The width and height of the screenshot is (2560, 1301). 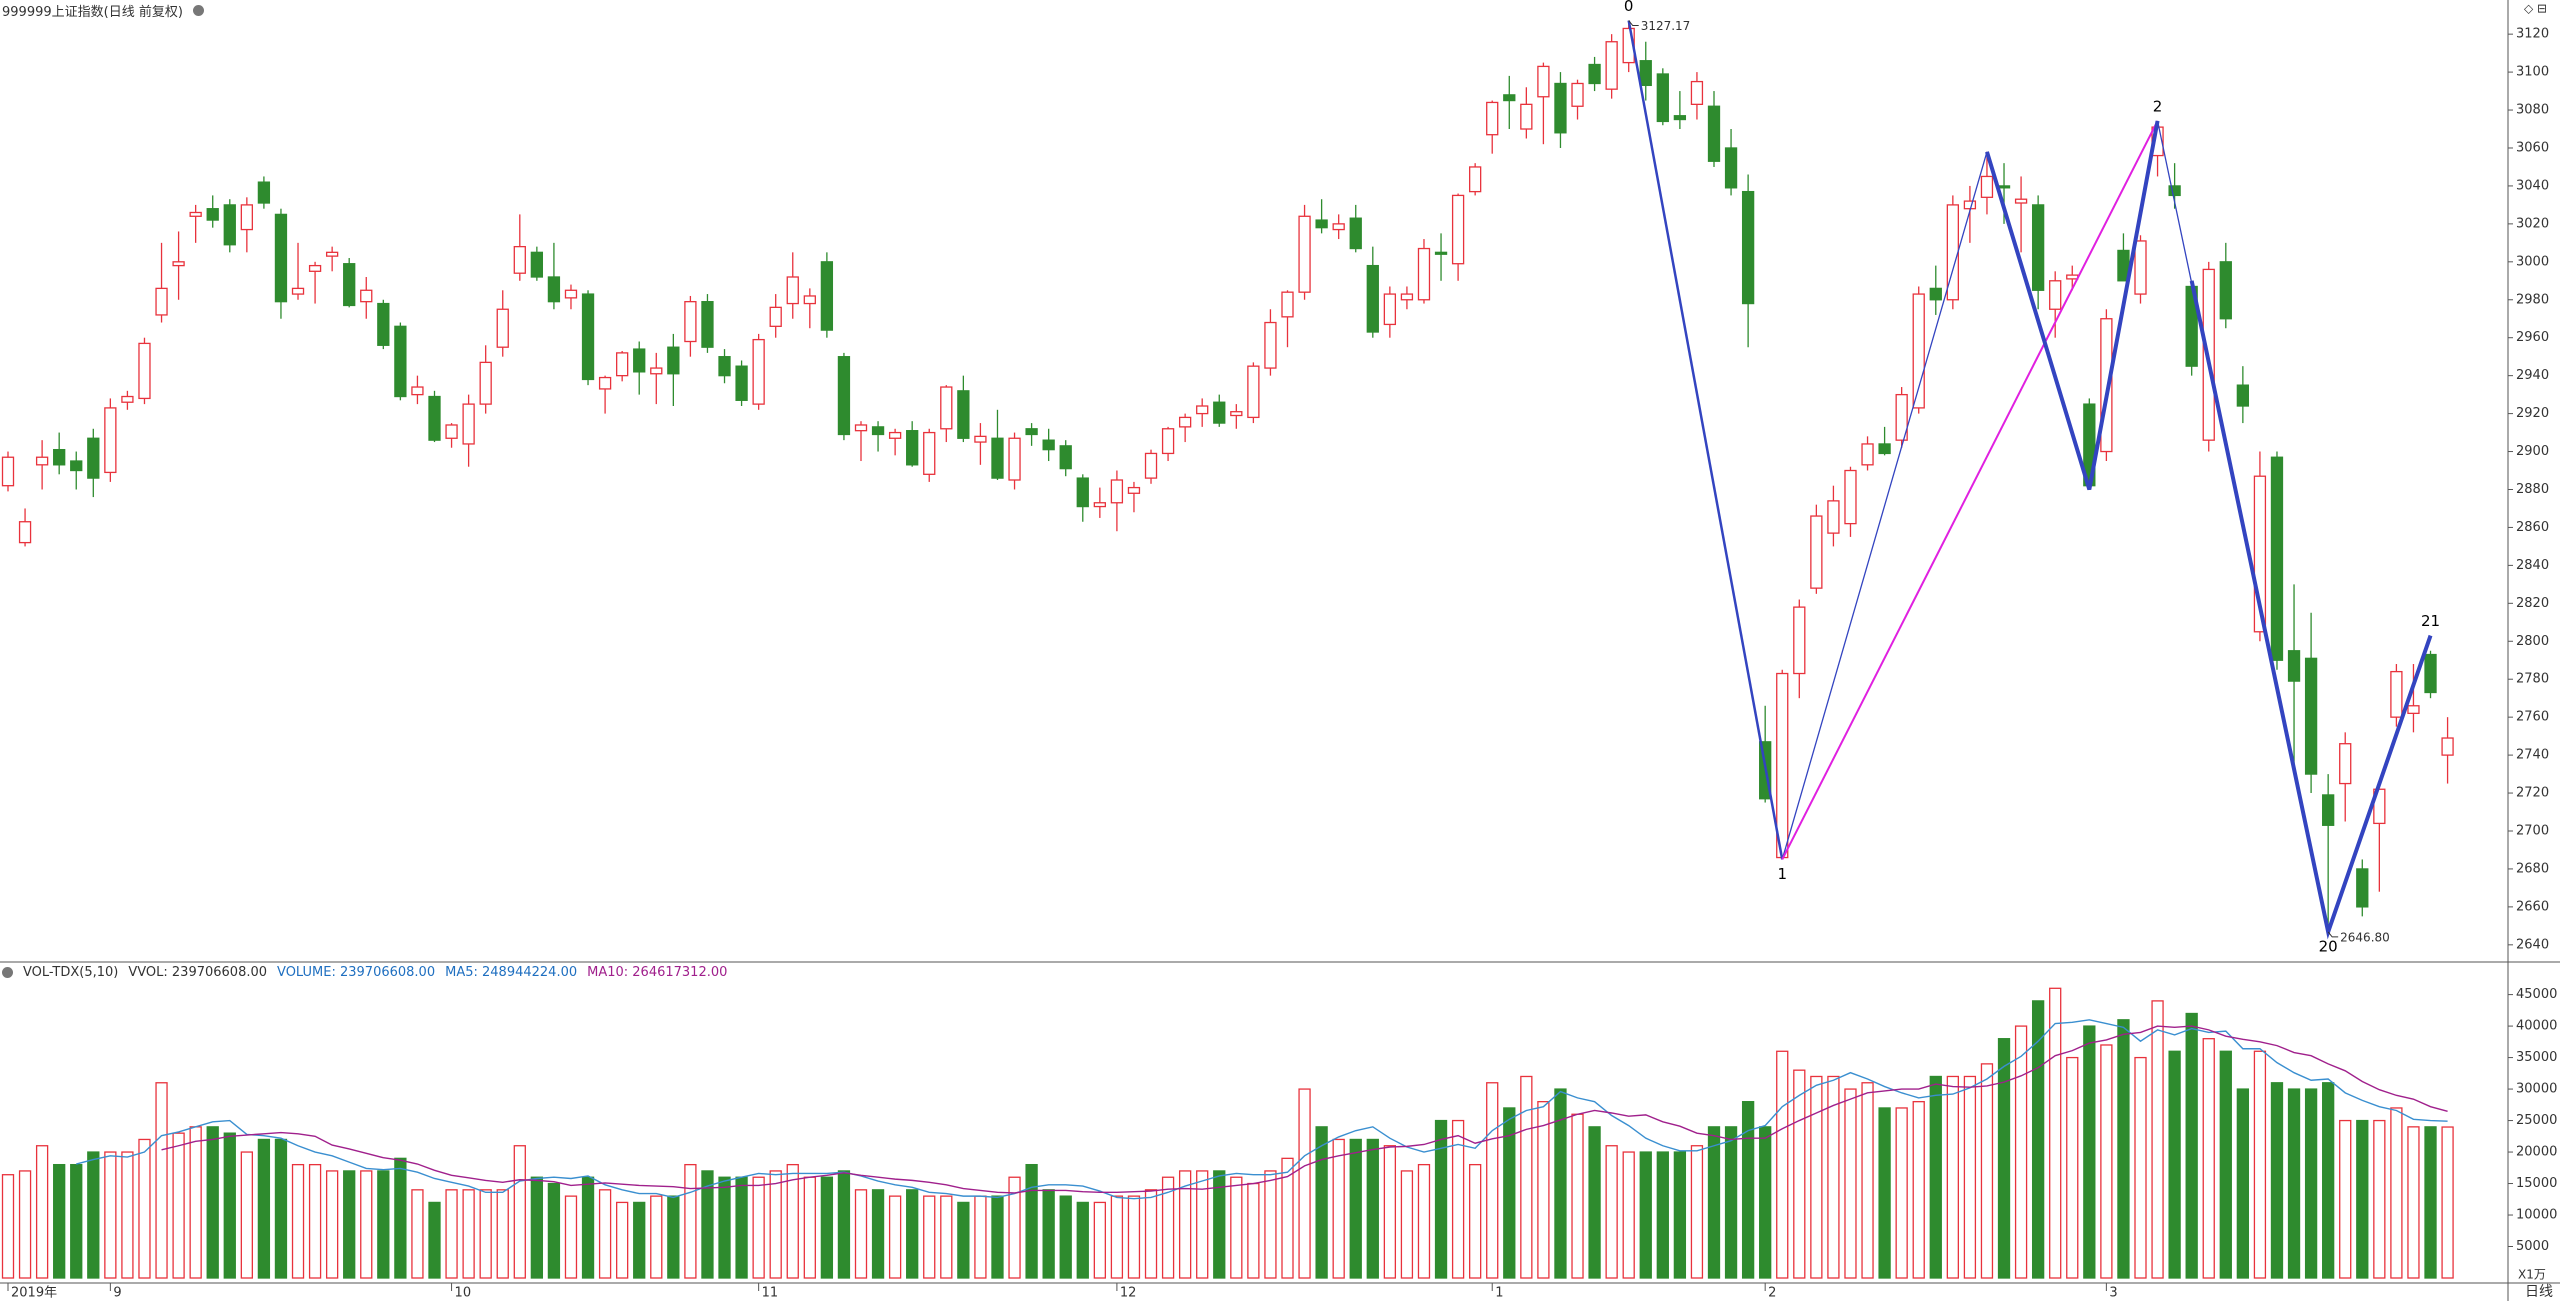 I want to click on y-tick-label: 2700, so click(x=2532, y=830).